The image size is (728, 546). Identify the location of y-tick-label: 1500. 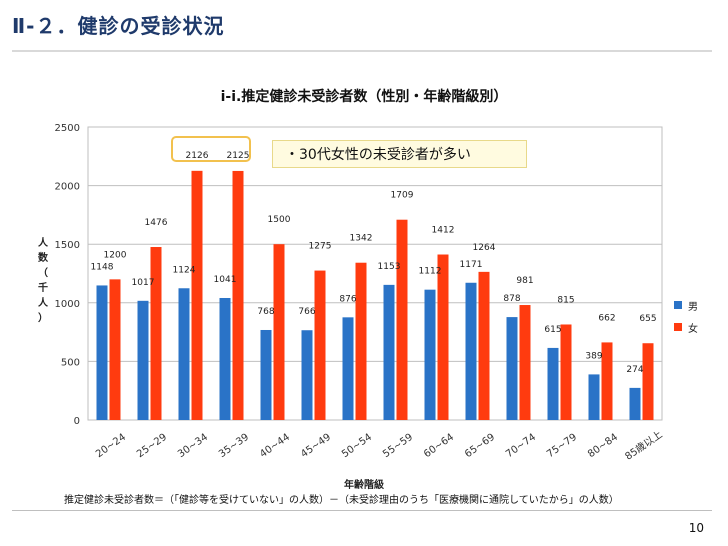
(67, 245).